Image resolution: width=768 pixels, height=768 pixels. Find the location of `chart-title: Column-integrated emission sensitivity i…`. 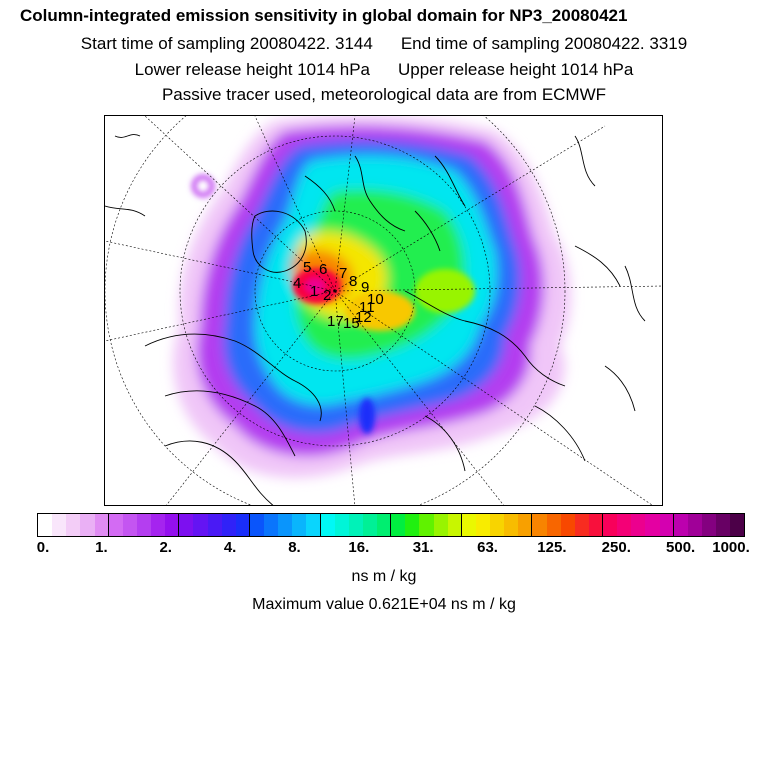

chart-title: Column-integrated emission sensitivity i… is located at coordinates (324, 15).